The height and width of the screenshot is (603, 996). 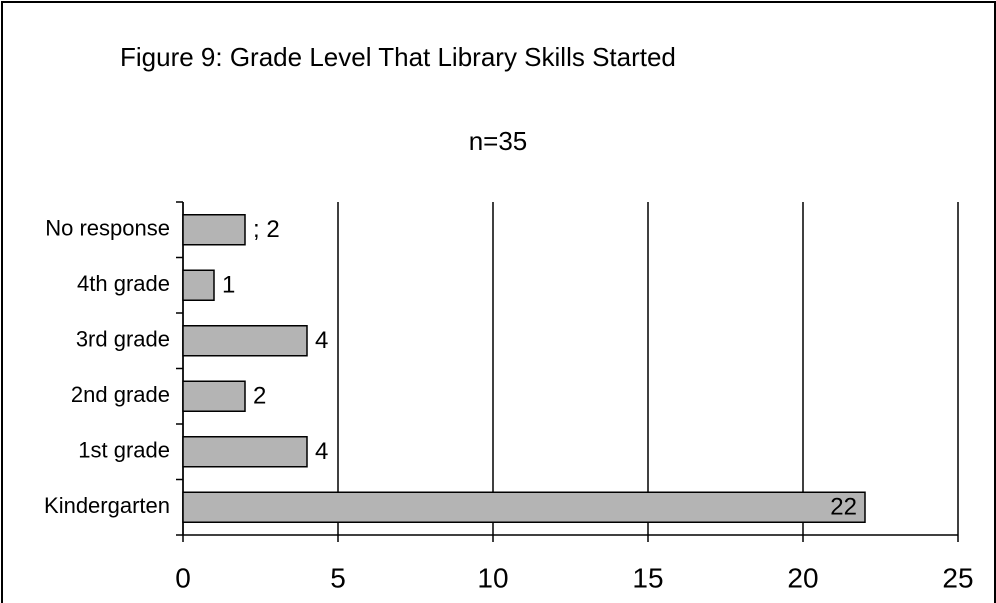 What do you see at coordinates (124, 450) in the screenshot?
I see `y-tick-label: 1st grade` at bounding box center [124, 450].